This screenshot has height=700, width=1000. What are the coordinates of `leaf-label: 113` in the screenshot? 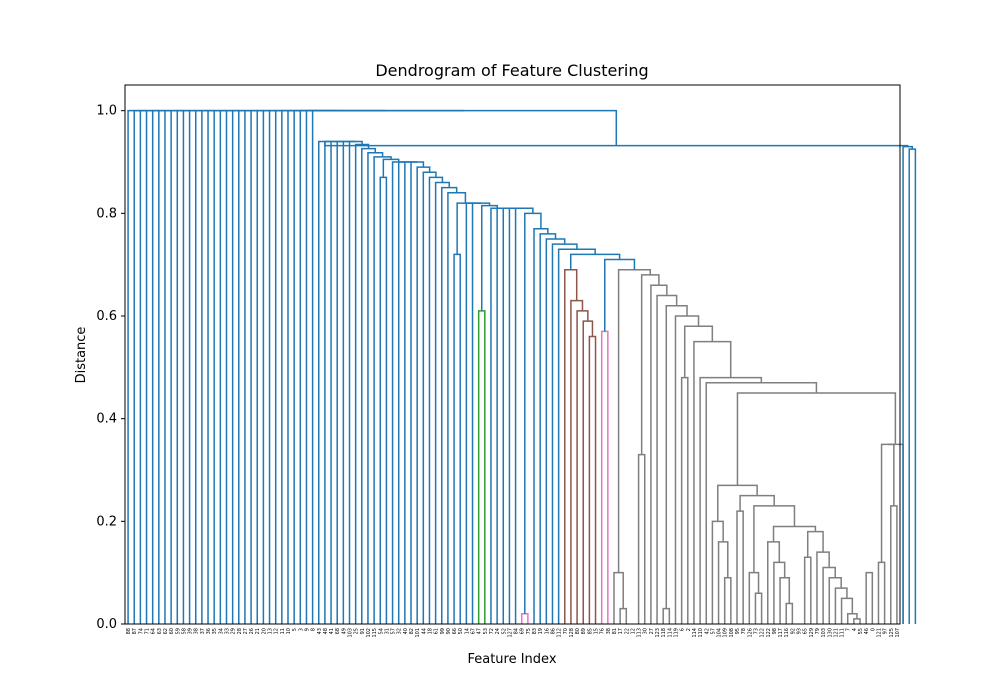 It's located at (640, 633).